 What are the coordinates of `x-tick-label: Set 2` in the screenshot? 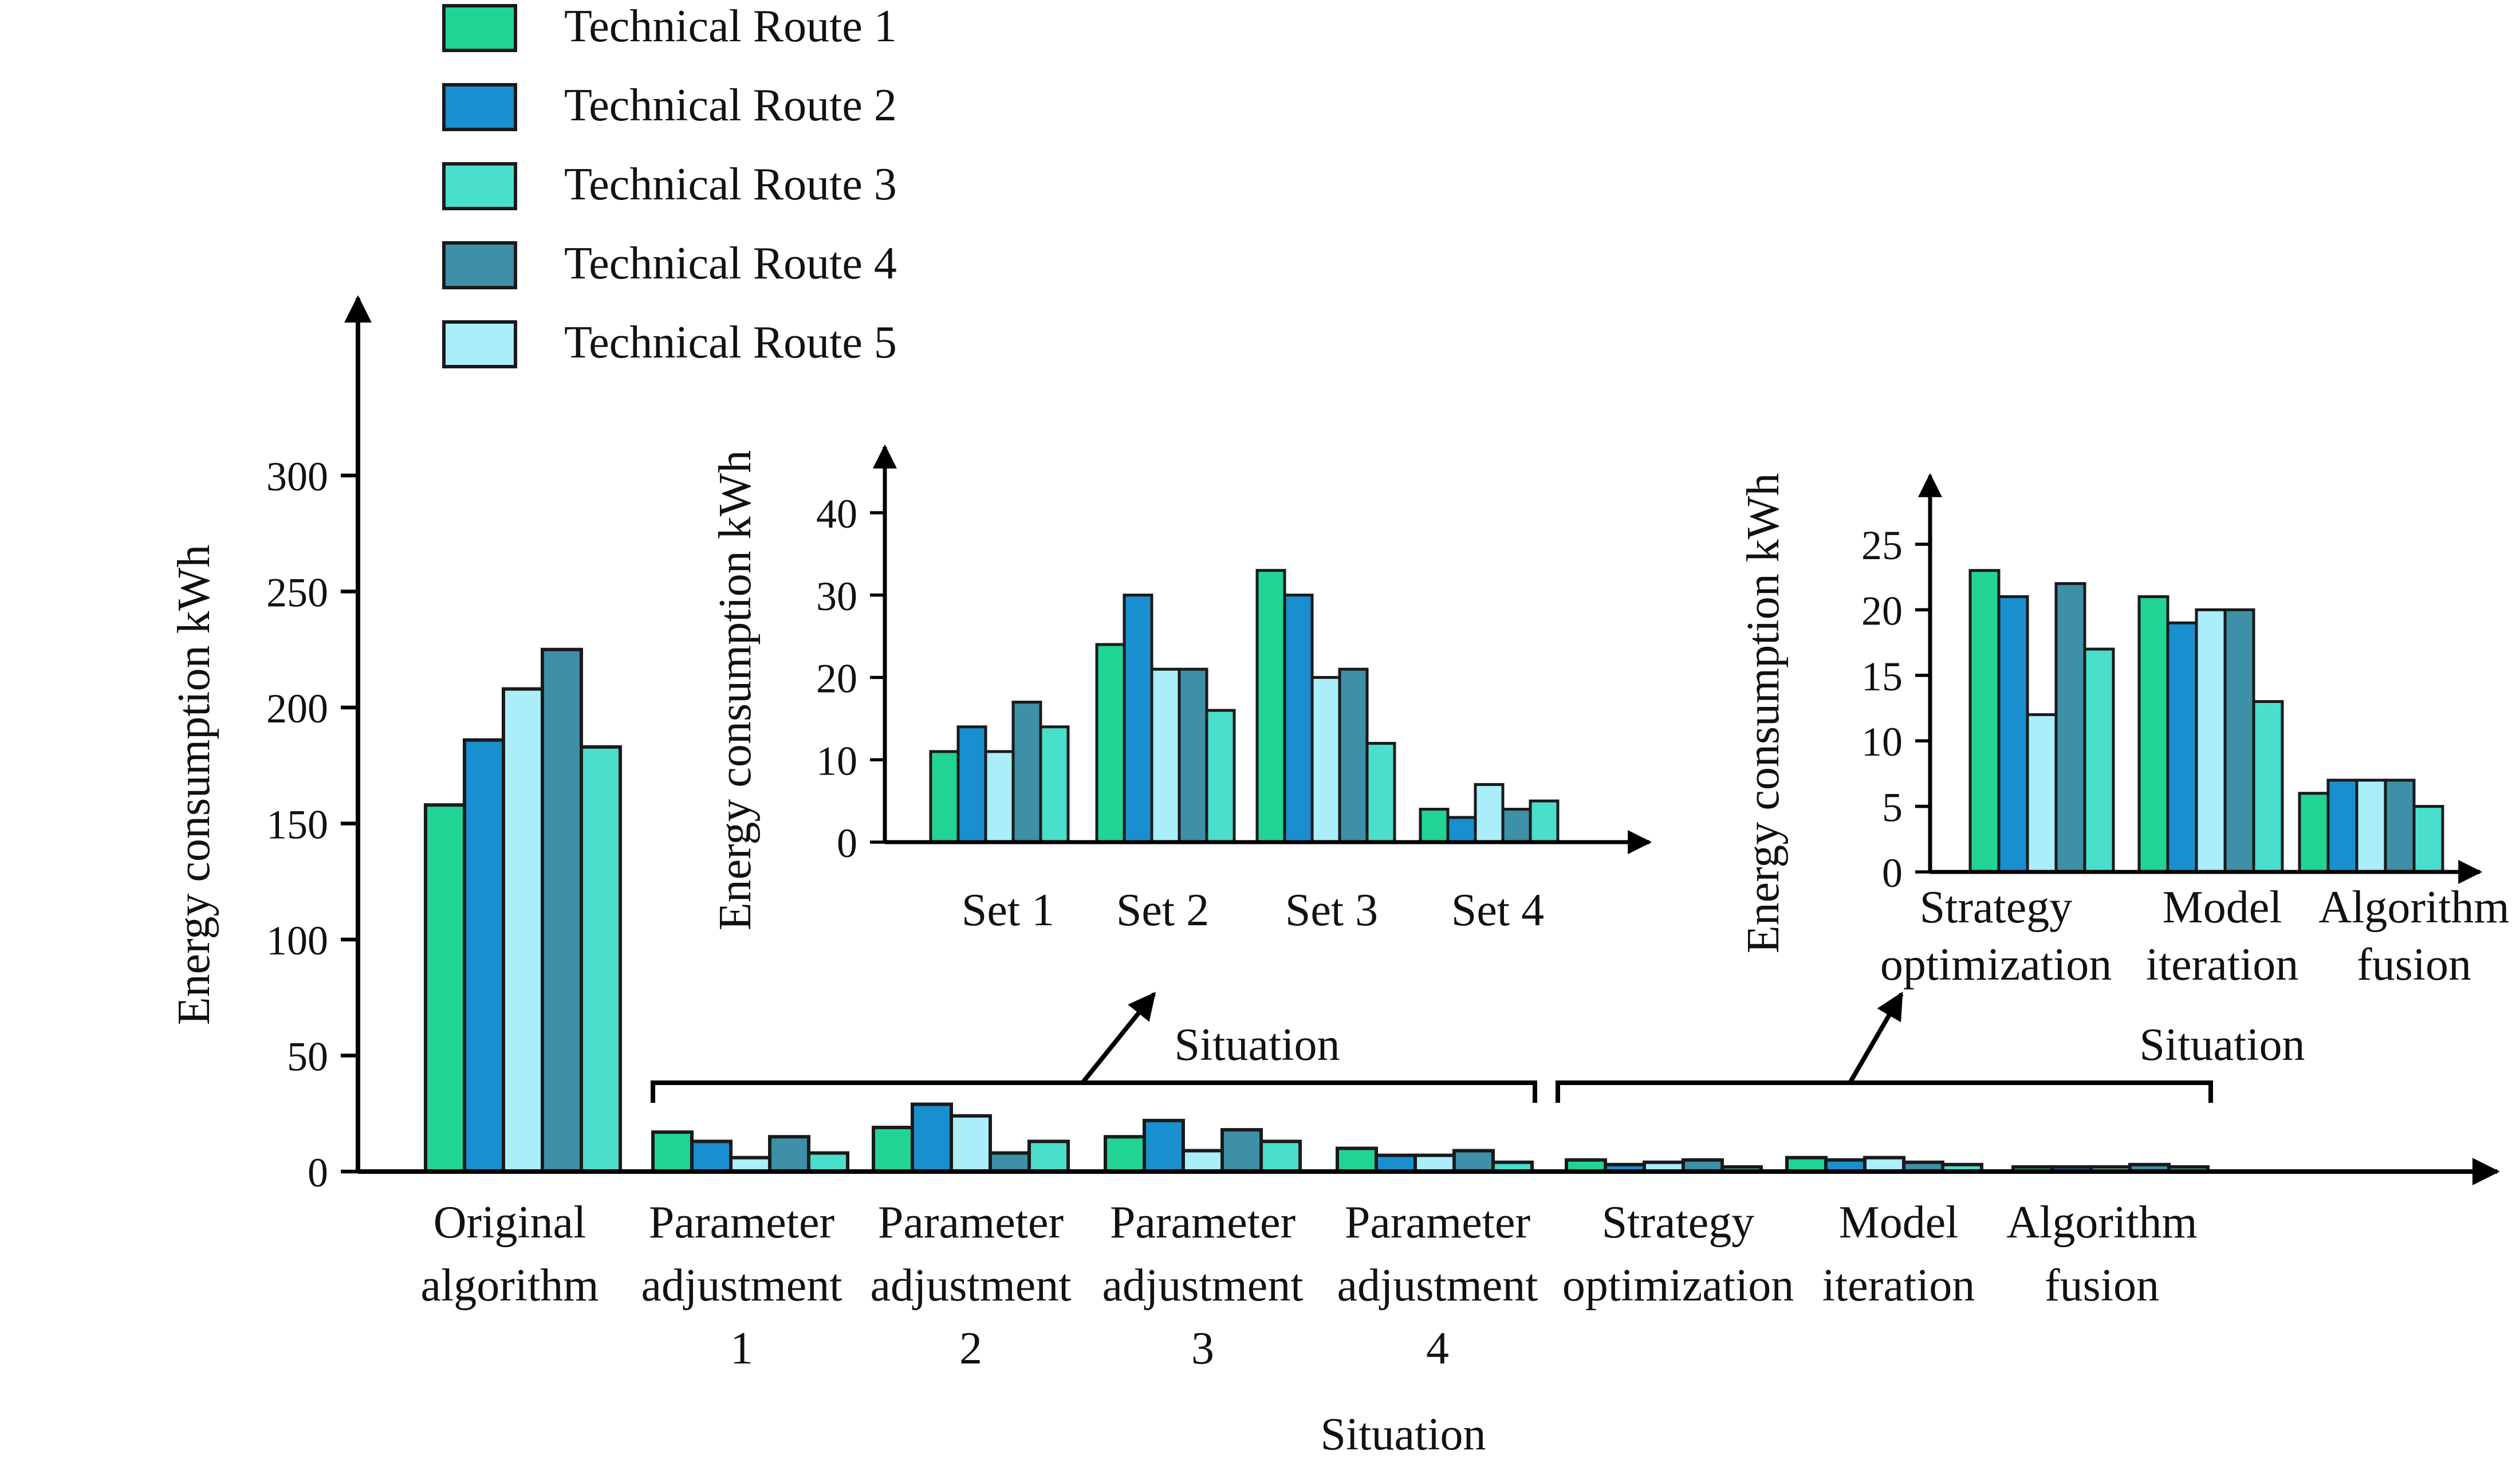 It's located at (1162, 910).